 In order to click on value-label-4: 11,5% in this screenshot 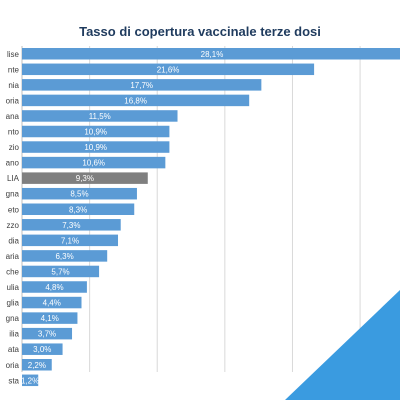, I will do `click(100, 116)`.